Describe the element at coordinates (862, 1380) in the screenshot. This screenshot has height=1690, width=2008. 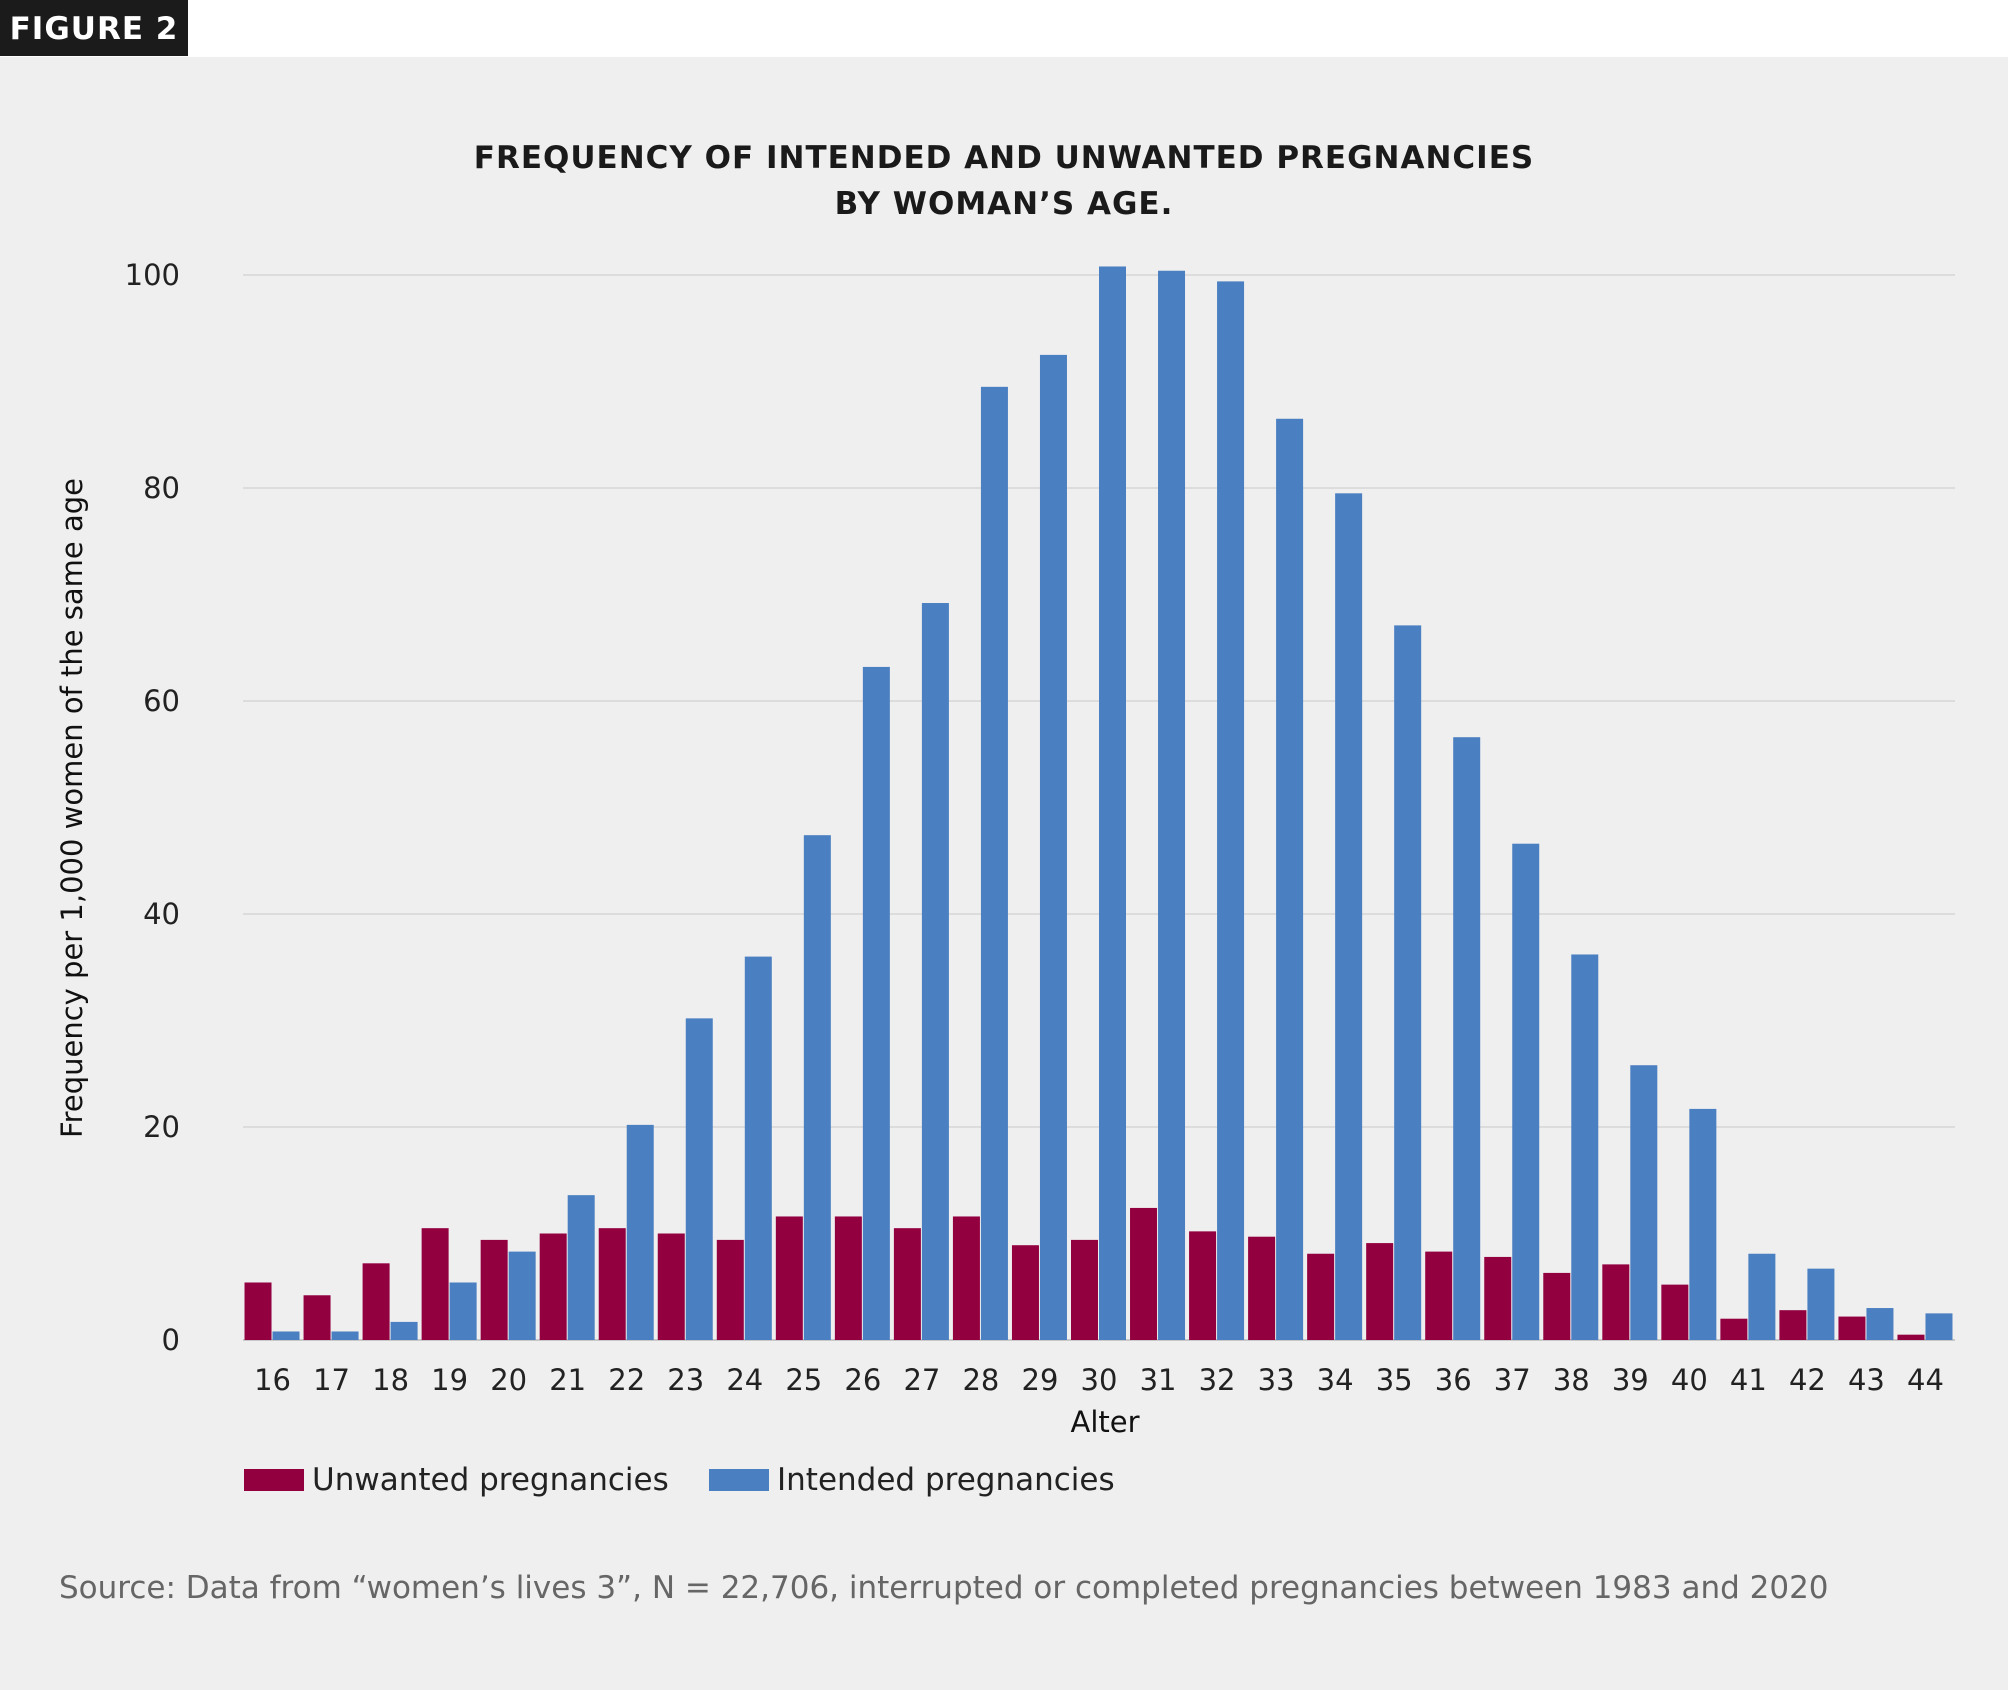
I see `x-tick-label: 26` at that location.